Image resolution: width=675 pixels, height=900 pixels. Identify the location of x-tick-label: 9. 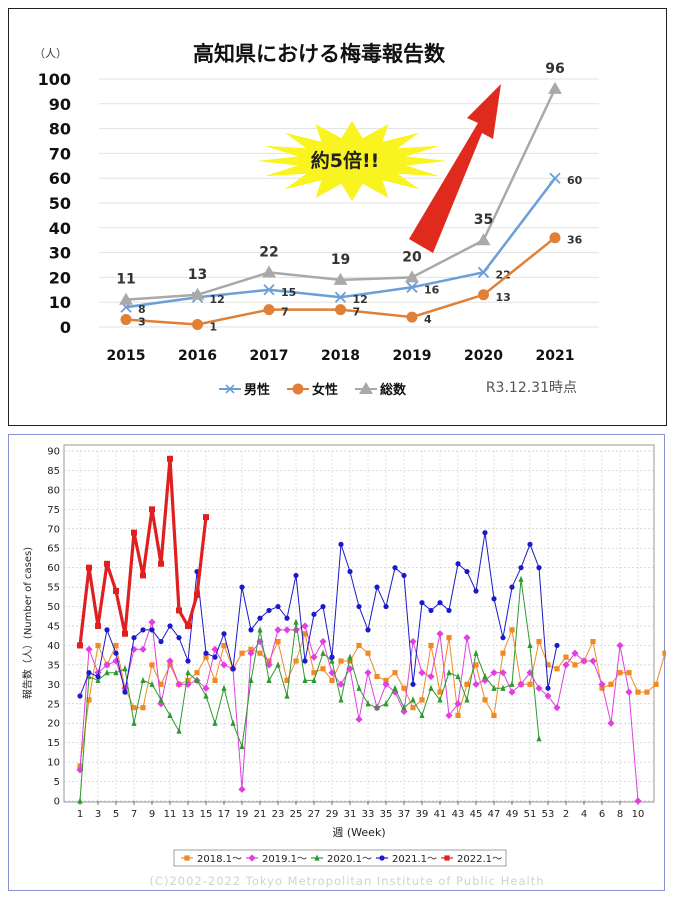
(152, 814).